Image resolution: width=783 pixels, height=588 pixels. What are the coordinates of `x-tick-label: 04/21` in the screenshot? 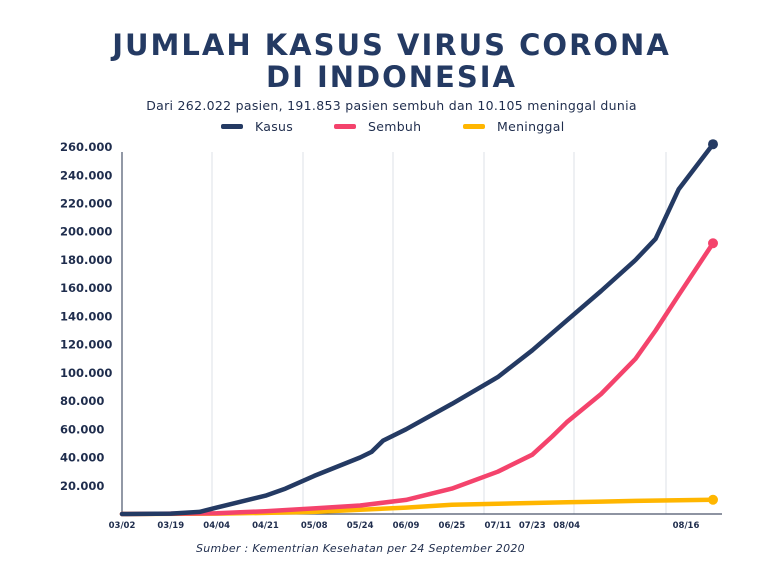 It's located at (265, 526).